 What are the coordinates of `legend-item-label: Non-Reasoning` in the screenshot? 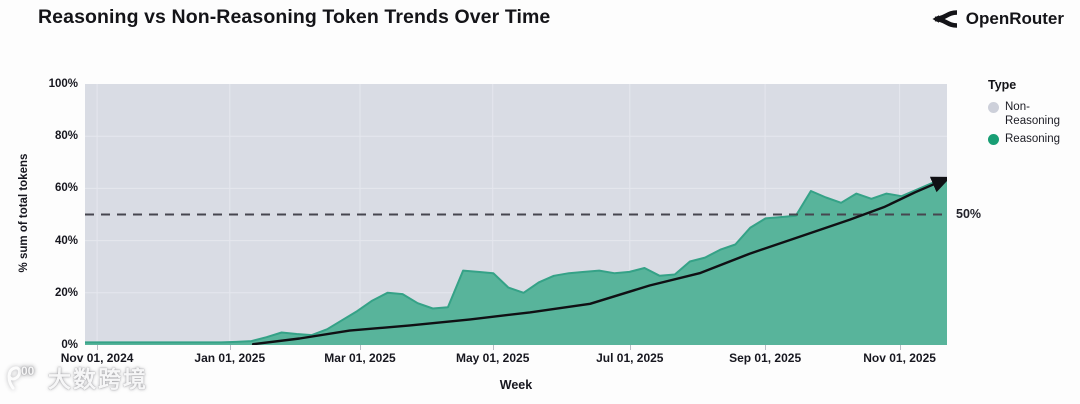 It's located at (1032, 114).